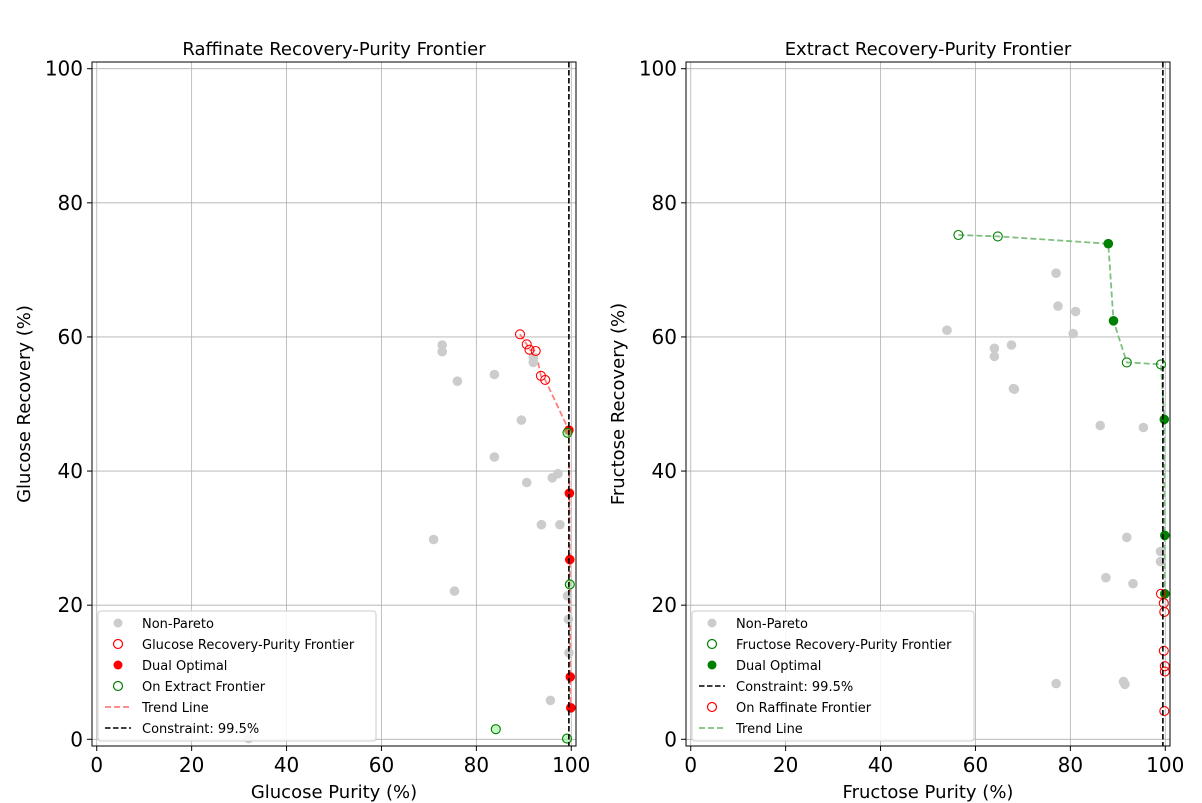  Describe the element at coordinates (928, 49) in the screenshot. I see `chart-title: Extract Recovery-Purity Frontier` at that location.